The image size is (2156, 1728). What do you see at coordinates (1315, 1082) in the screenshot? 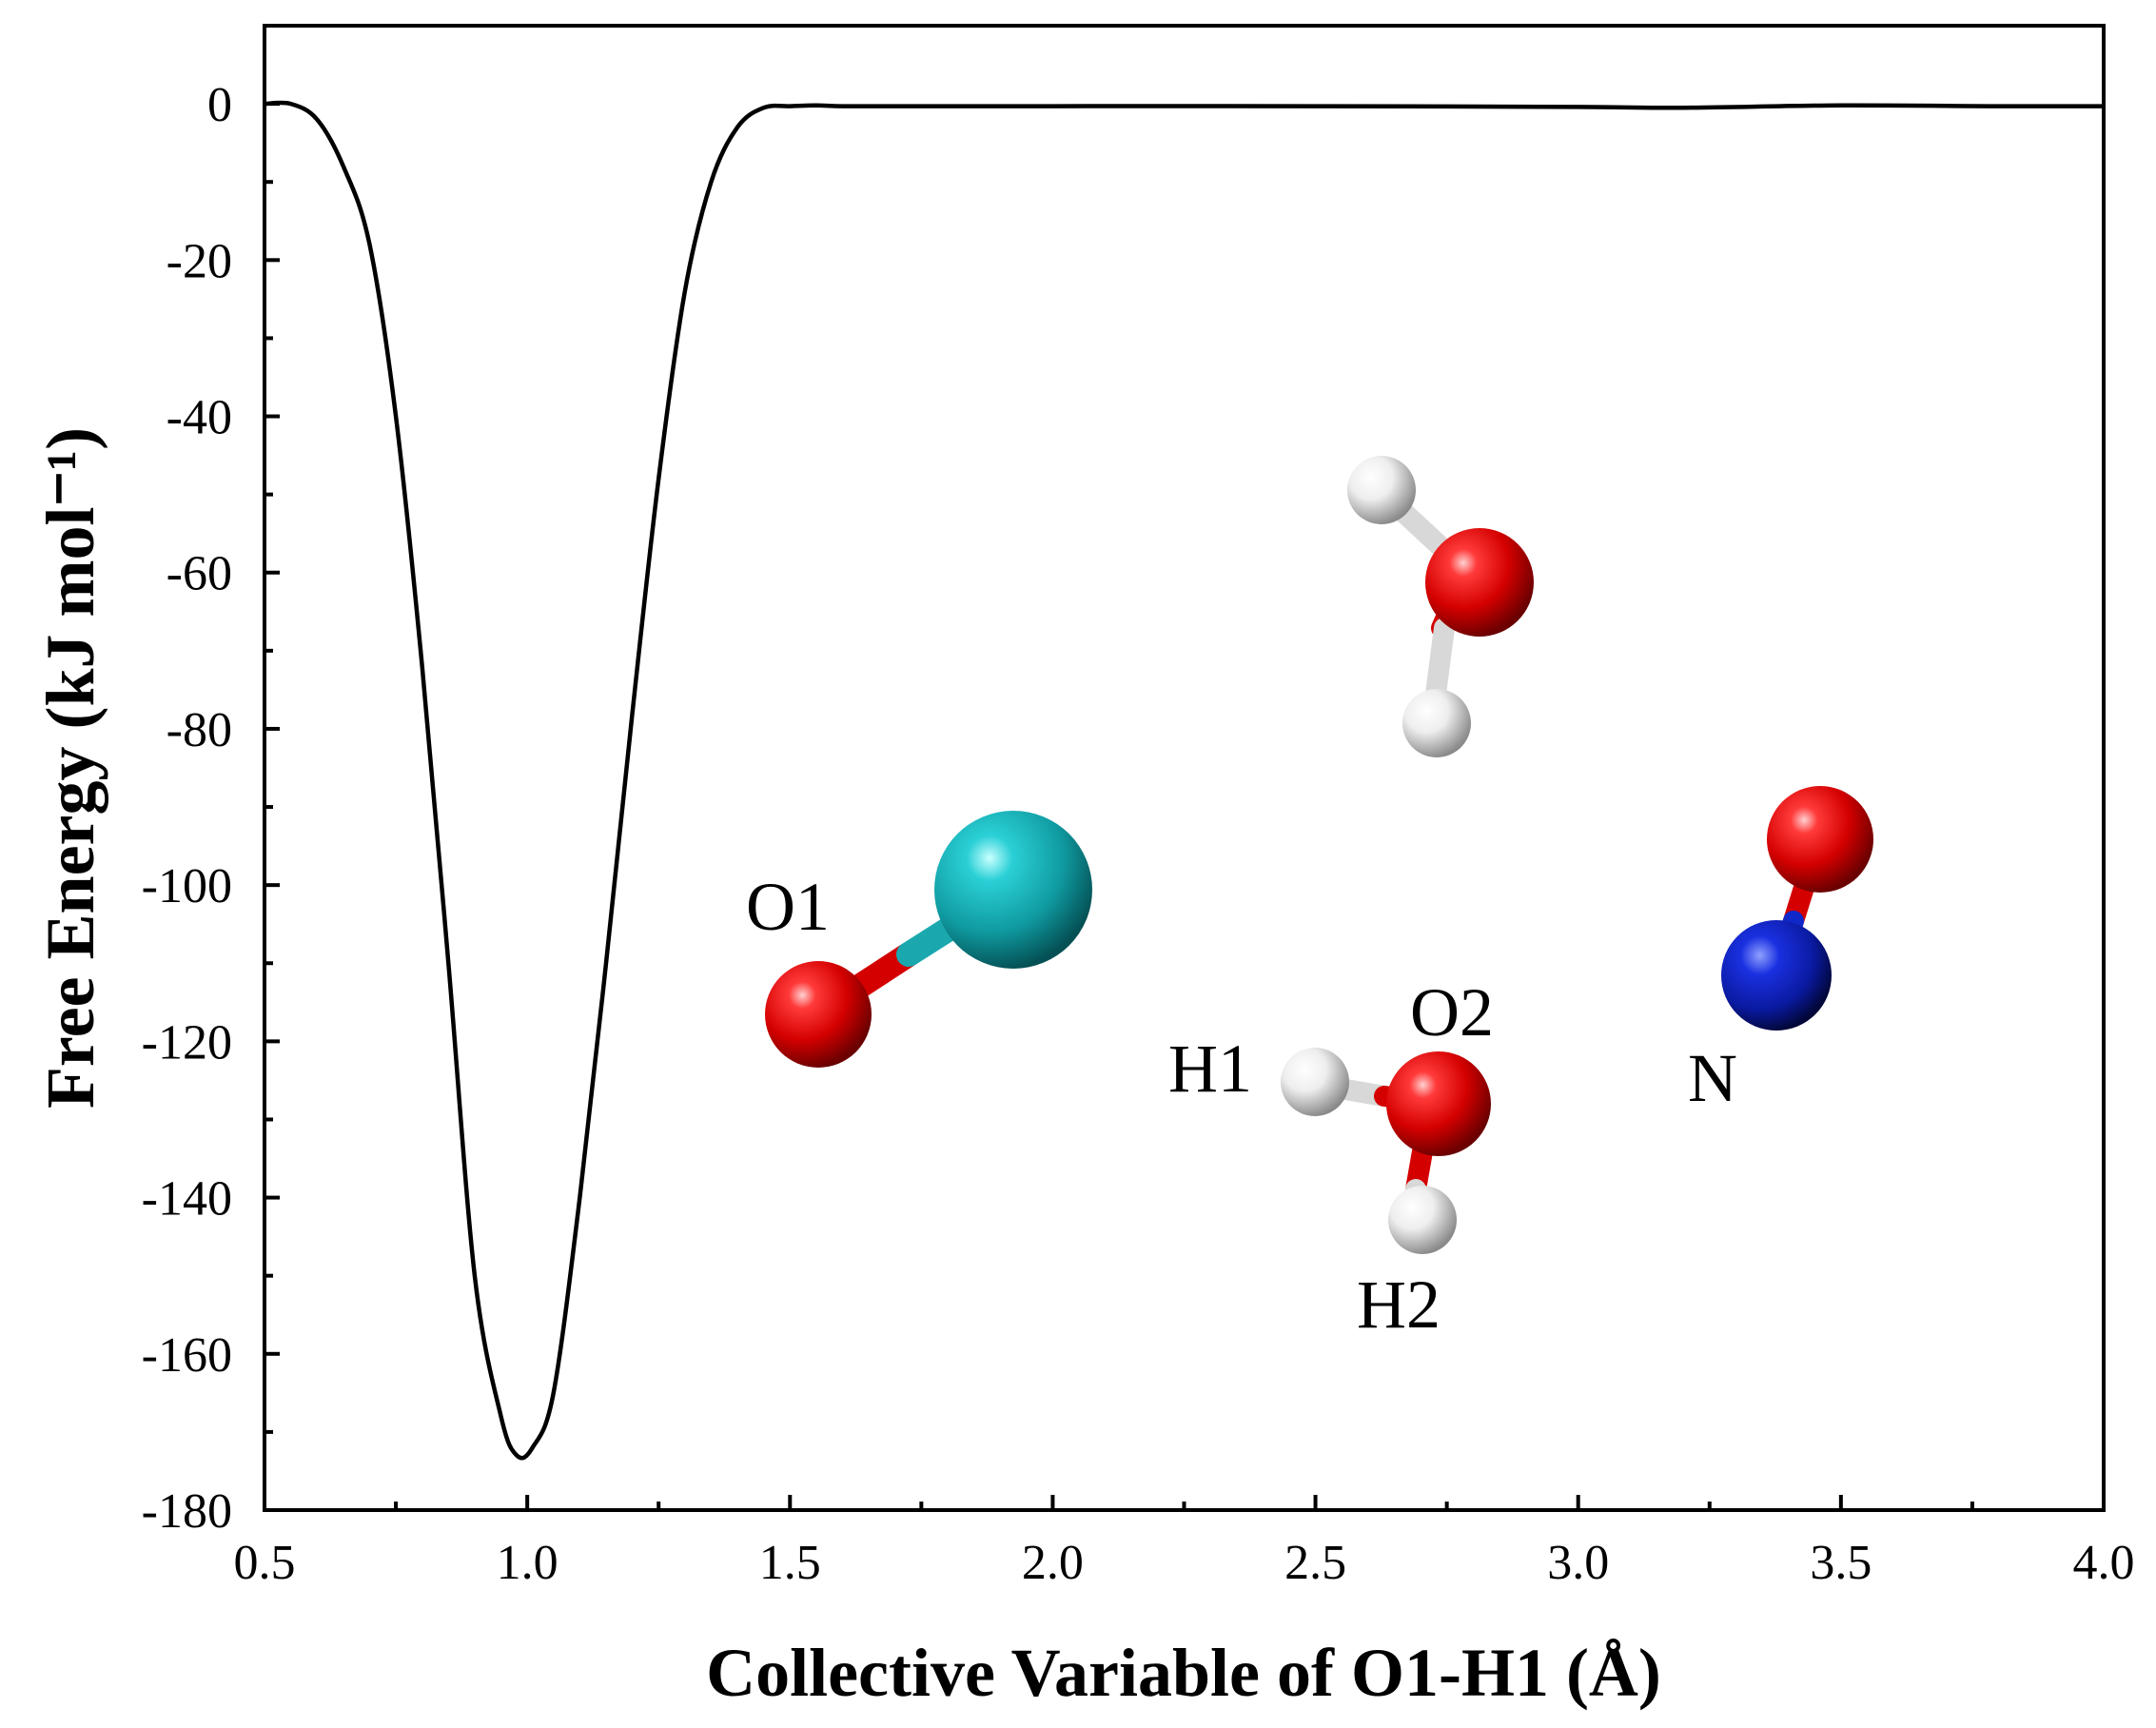
I see `h1-atom` at bounding box center [1315, 1082].